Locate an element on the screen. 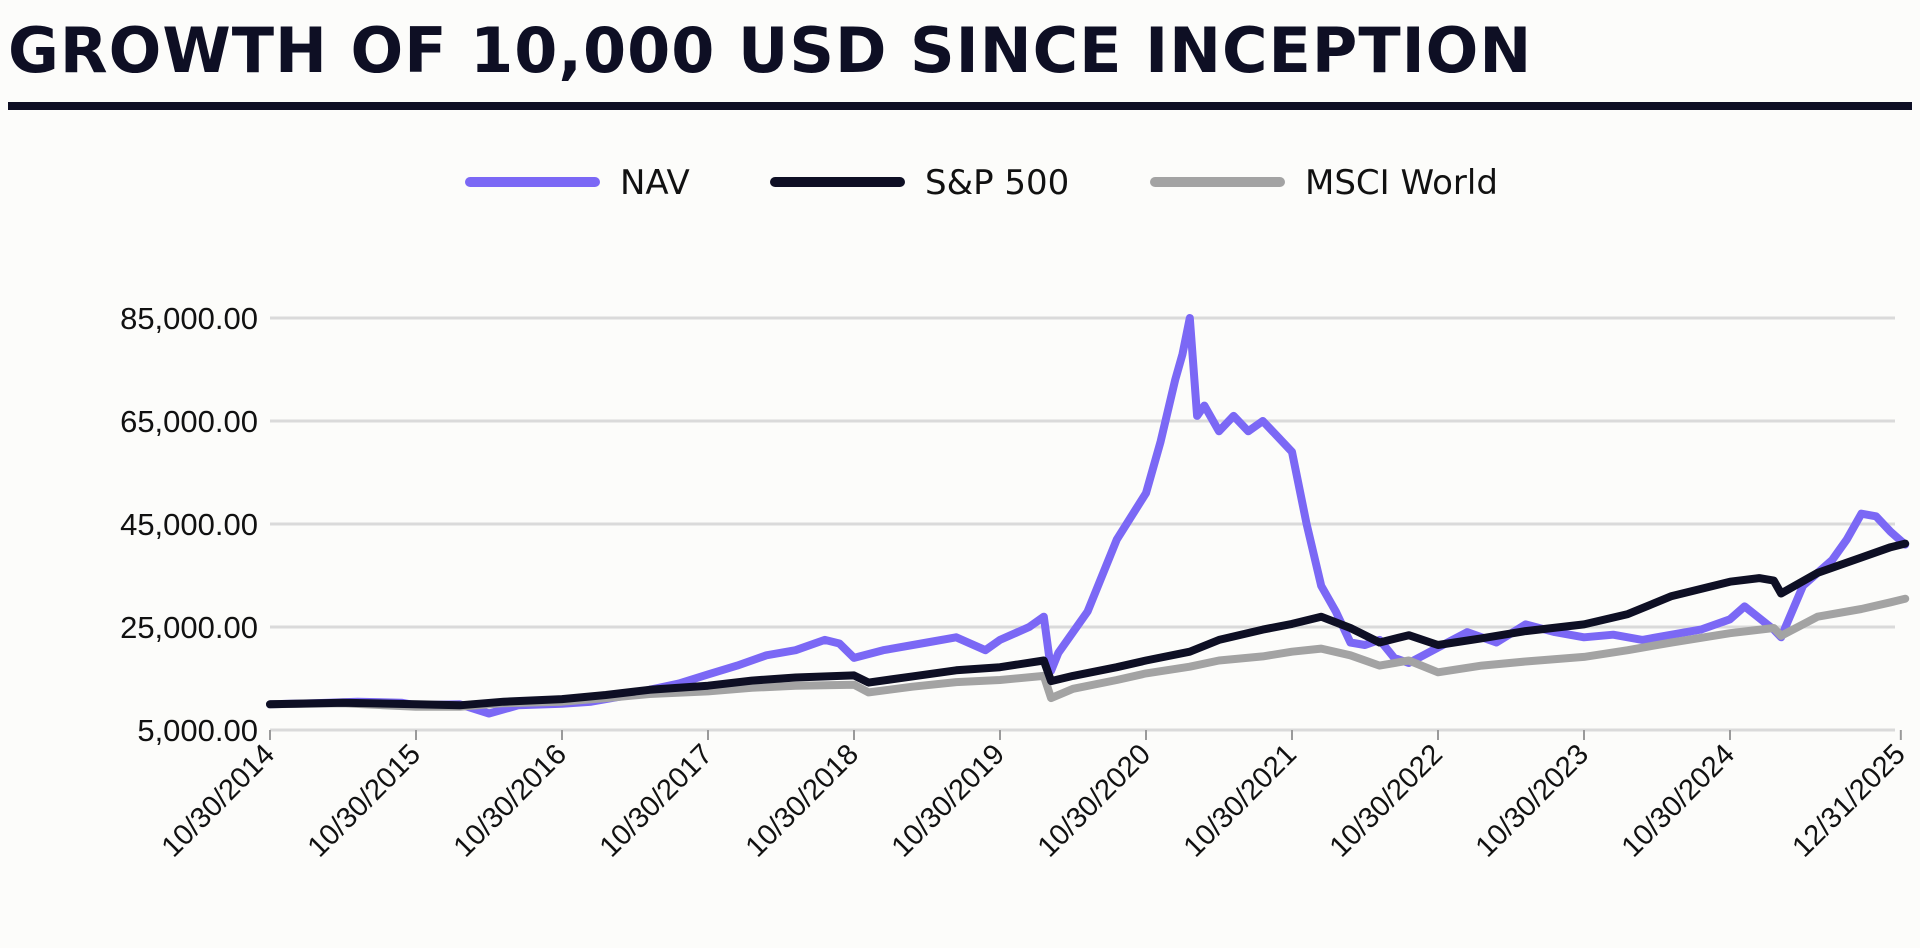 Image resolution: width=1920 pixels, height=948 pixels. x-tick-label: 10/30/2014 is located at coordinates (218, 800).